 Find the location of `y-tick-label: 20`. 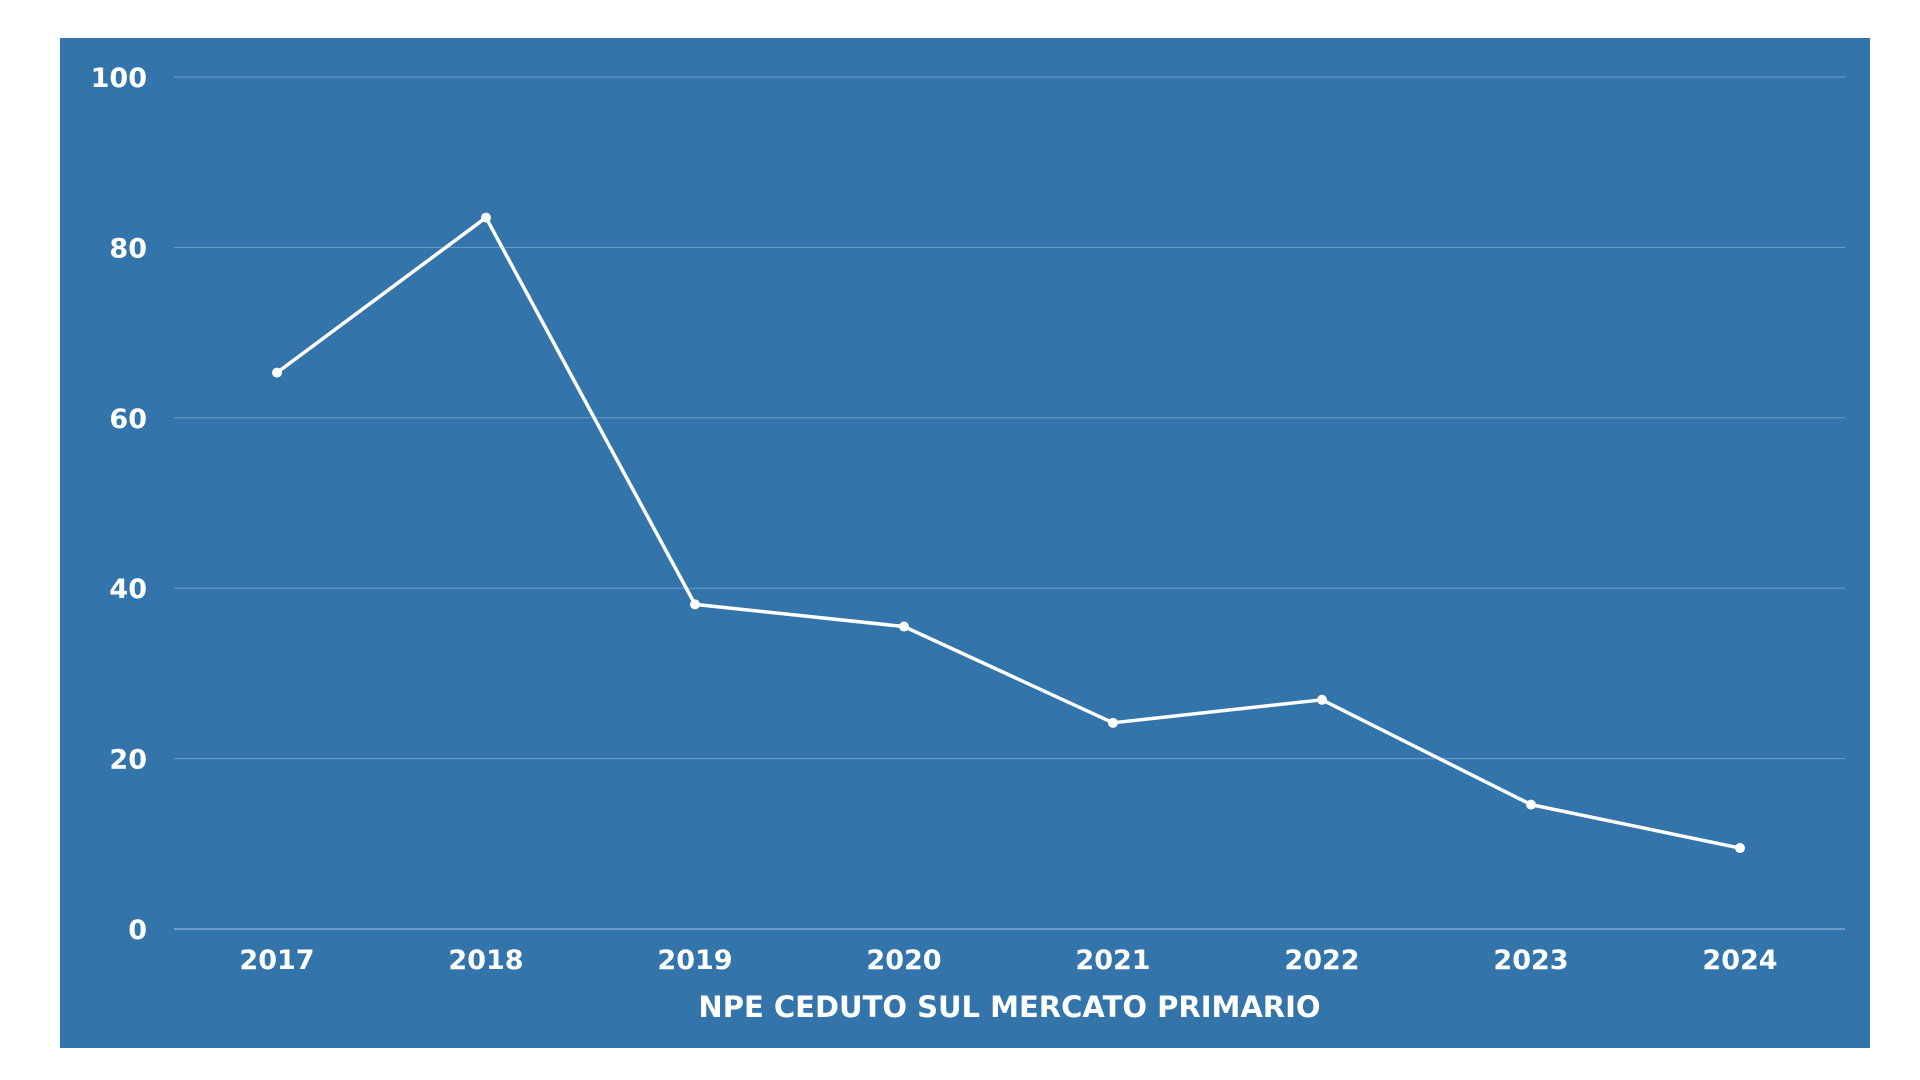

y-tick-label: 20 is located at coordinates (128, 760).